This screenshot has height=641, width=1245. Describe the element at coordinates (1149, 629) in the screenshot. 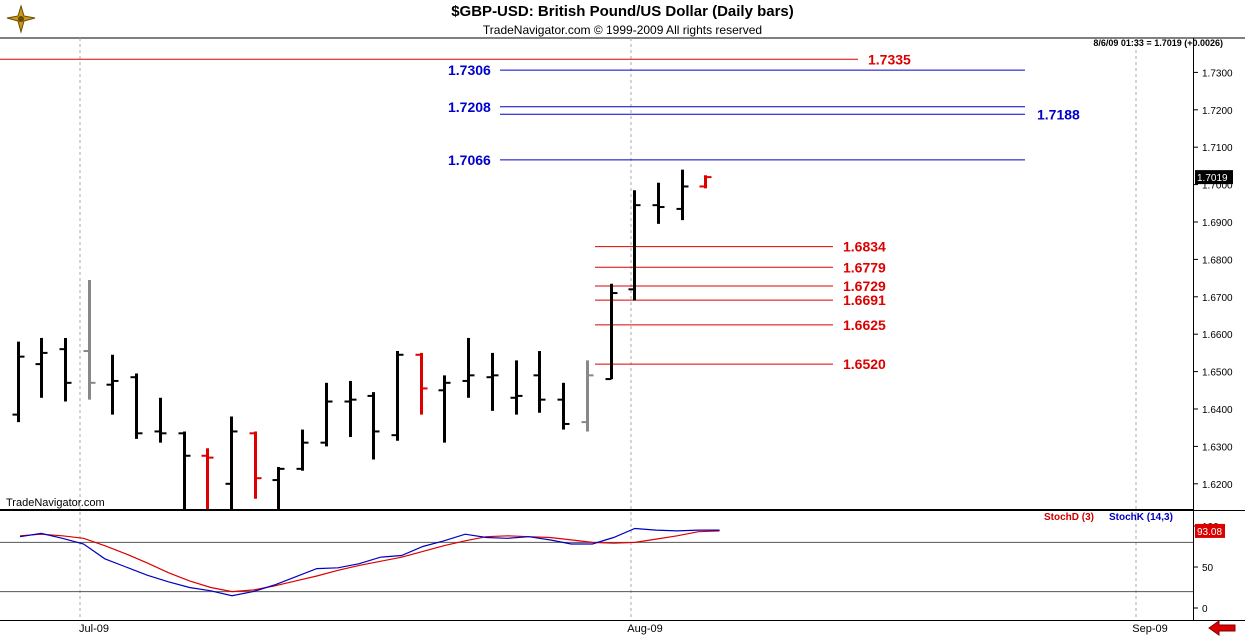

I see `x-tick-label: Sep-09` at that location.